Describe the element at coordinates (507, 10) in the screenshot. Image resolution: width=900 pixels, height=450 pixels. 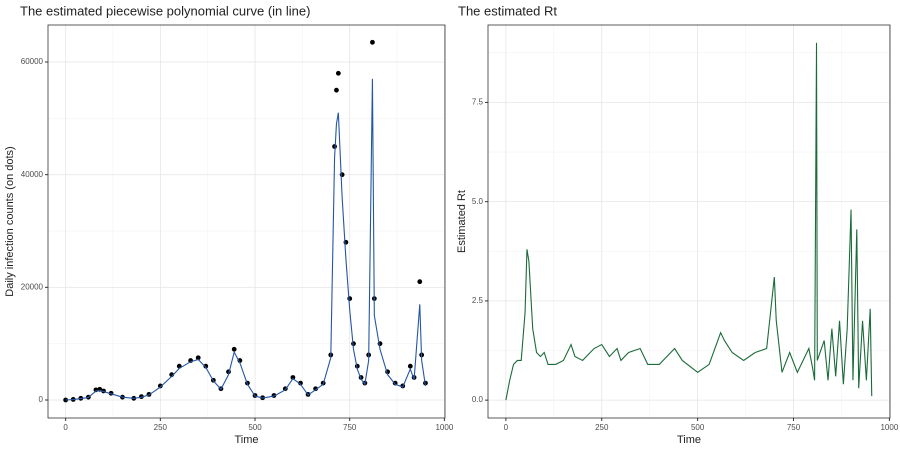
I see `chart-title: The estimated Rt` at that location.